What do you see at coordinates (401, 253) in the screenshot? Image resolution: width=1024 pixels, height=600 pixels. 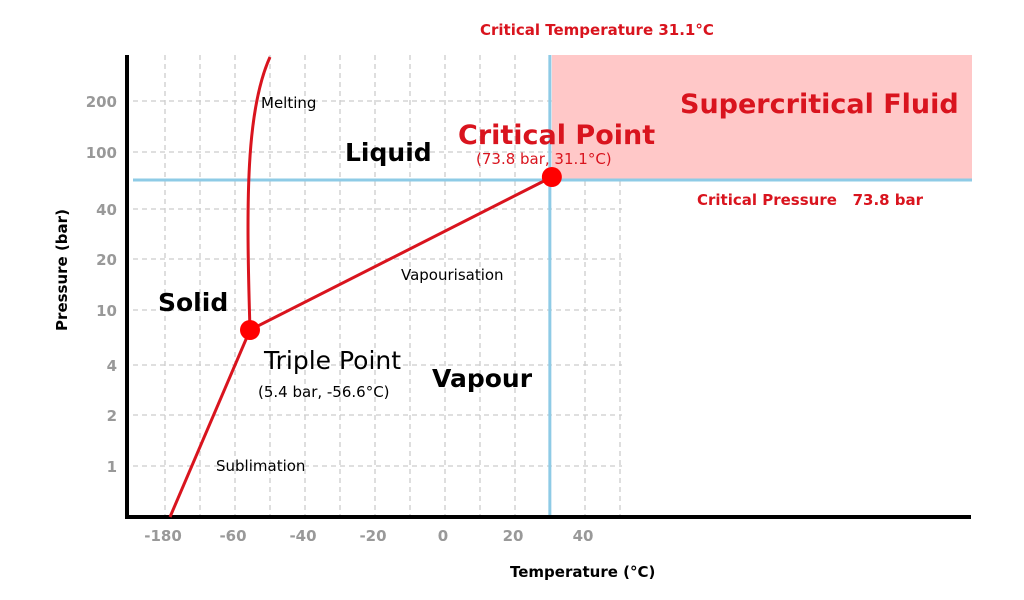 I see `vapourisation-curve` at bounding box center [401, 253].